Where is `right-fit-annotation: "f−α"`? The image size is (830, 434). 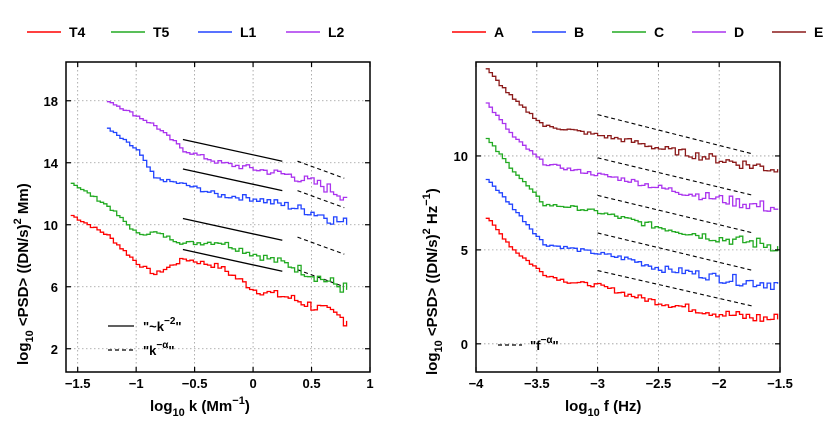 right-fit-annotation: "f−α" is located at coordinates (528, 344).